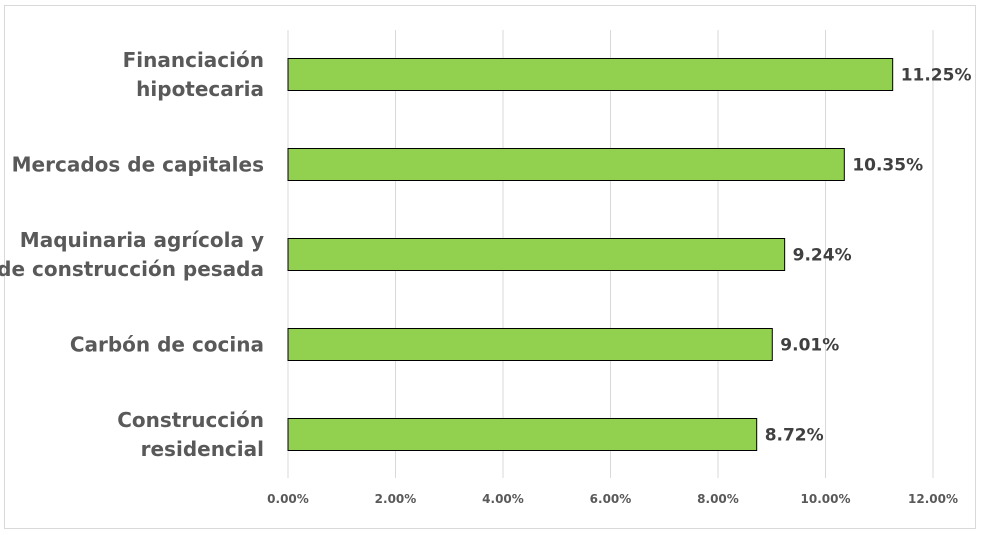  Describe the element at coordinates (794, 436) in the screenshot. I see `data-label: 8.72%` at that location.